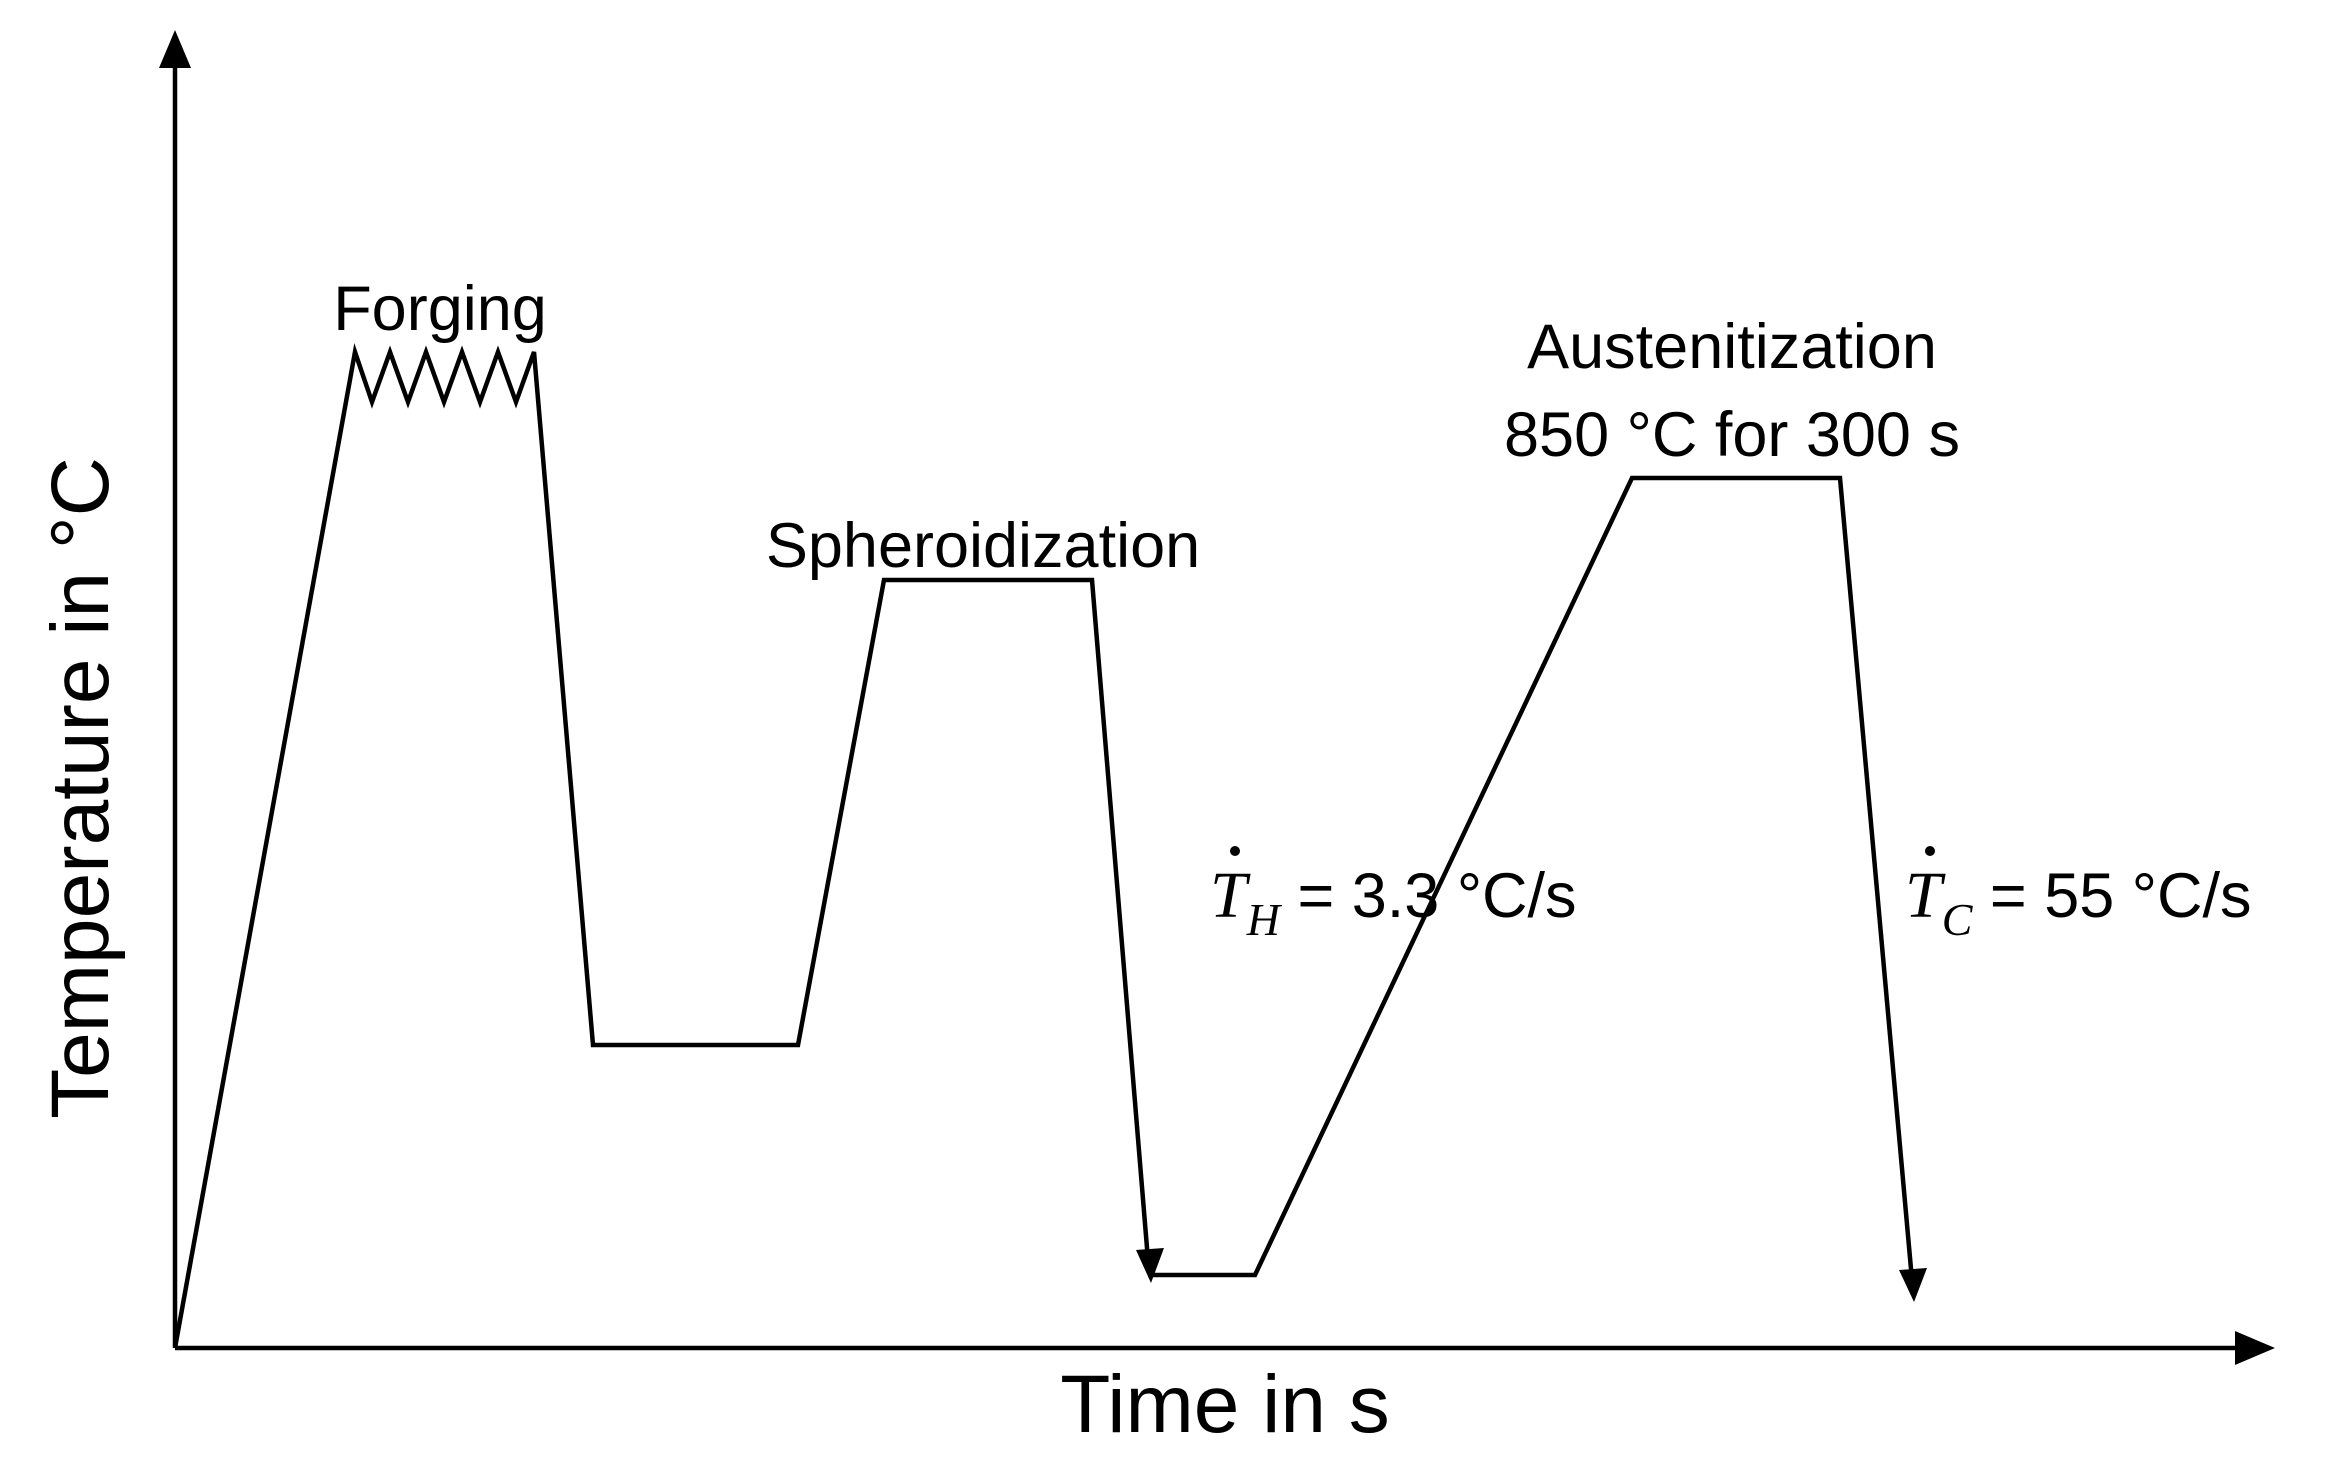 The width and height of the screenshot is (2342, 1473). What do you see at coordinates (1732, 435) in the screenshot?
I see `label-austenitization-condition: 850 °C for 300 s` at bounding box center [1732, 435].